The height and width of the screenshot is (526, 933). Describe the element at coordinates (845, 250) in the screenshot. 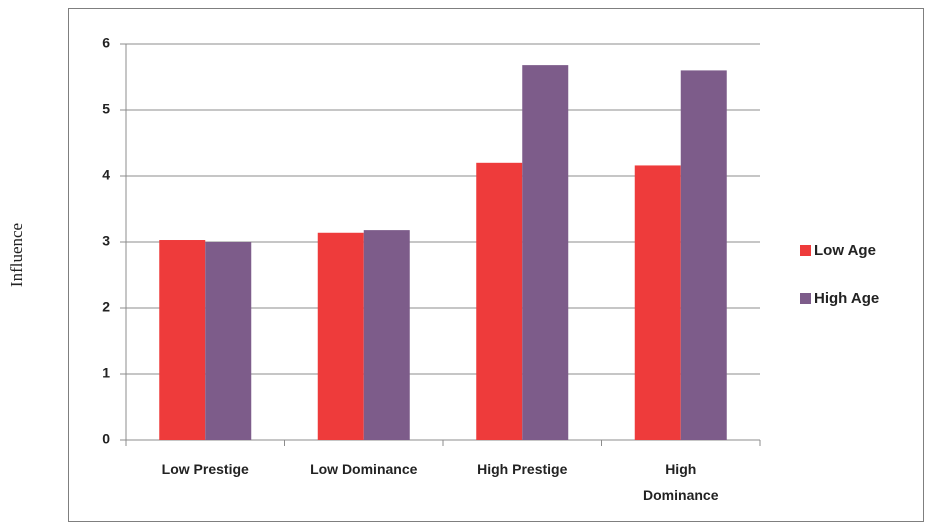

I see `legend-label: Low Age` at that location.